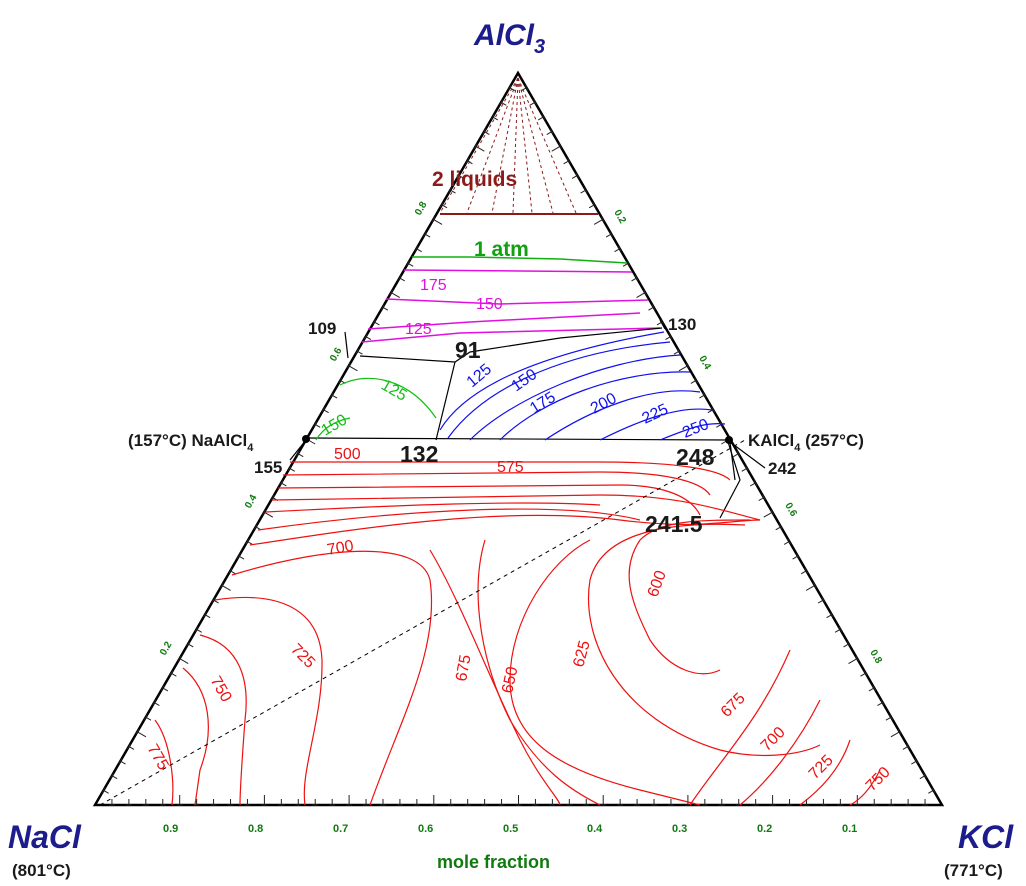 The image size is (1026, 886). Describe the element at coordinates (674, 524) in the screenshot. I see `point-label-241-5: 241.5` at that location.